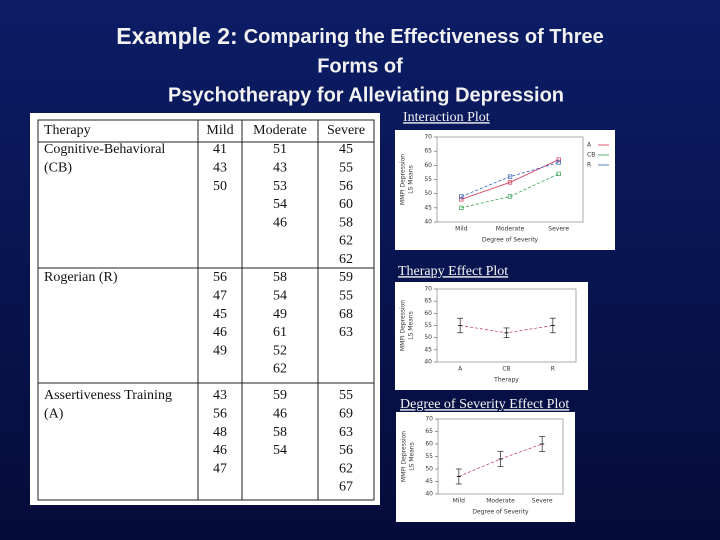 The width and height of the screenshot is (720, 540). What do you see at coordinates (589, 165) in the screenshot?
I see `legend-label: R` at bounding box center [589, 165].